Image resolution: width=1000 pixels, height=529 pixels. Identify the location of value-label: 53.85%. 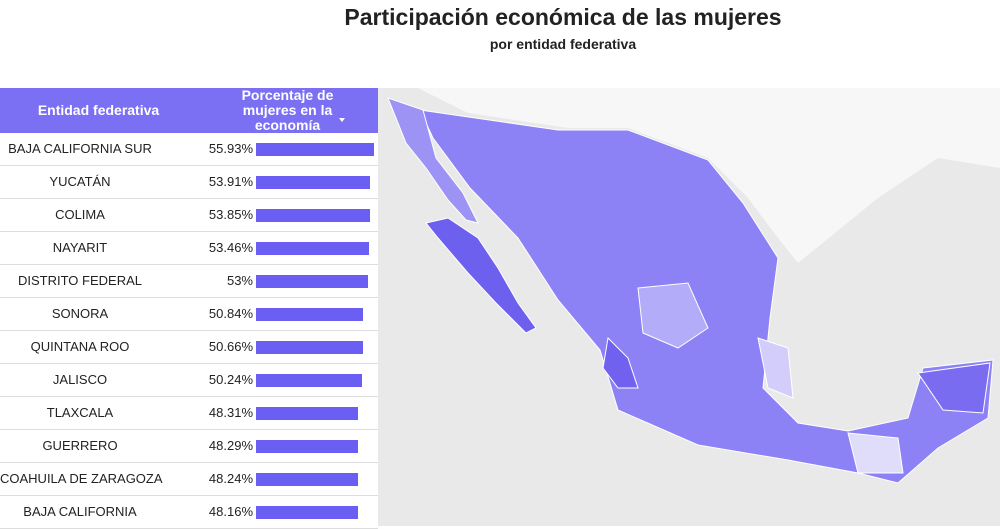
(230, 214).